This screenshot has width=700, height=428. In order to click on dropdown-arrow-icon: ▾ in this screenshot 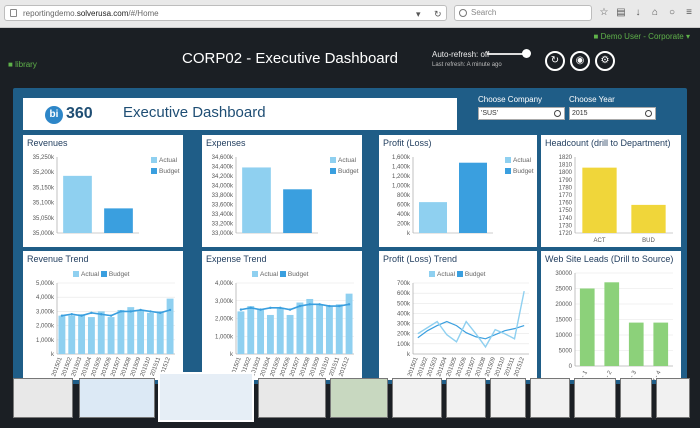, I will do `click(418, 14)`.